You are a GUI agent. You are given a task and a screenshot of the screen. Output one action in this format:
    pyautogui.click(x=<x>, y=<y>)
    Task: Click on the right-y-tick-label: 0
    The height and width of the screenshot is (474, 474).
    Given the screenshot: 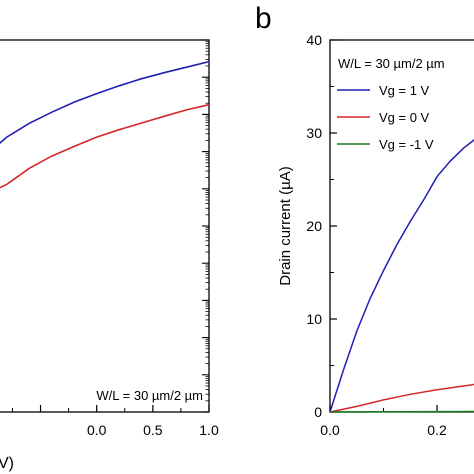 What is the action you would take?
    pyautogui.click(x=318, y=412)
    